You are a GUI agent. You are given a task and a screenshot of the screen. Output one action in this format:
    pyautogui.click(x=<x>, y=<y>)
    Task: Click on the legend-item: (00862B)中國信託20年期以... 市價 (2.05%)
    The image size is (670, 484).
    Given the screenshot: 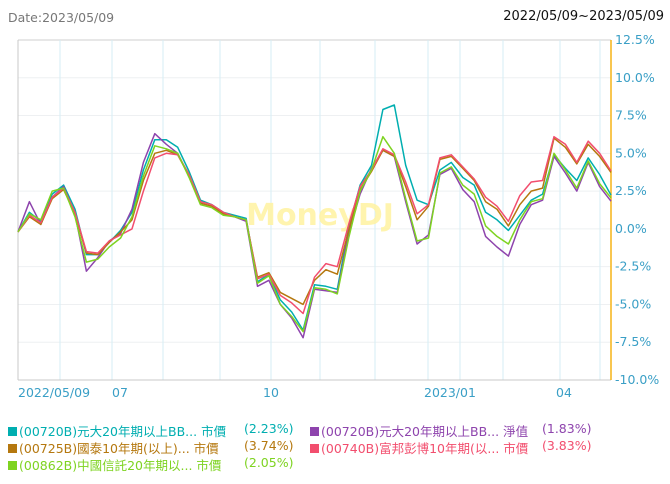 What is the action you would take?
    pyautogui.click(x=150, y=464)
    